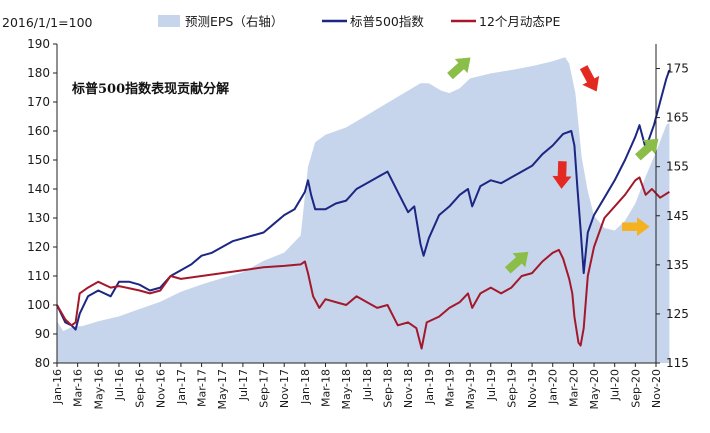  What do you see at coordinates (38, 247) in the screenshot?
I see `left-tick-label: 120` at bounding box center [38, 247].